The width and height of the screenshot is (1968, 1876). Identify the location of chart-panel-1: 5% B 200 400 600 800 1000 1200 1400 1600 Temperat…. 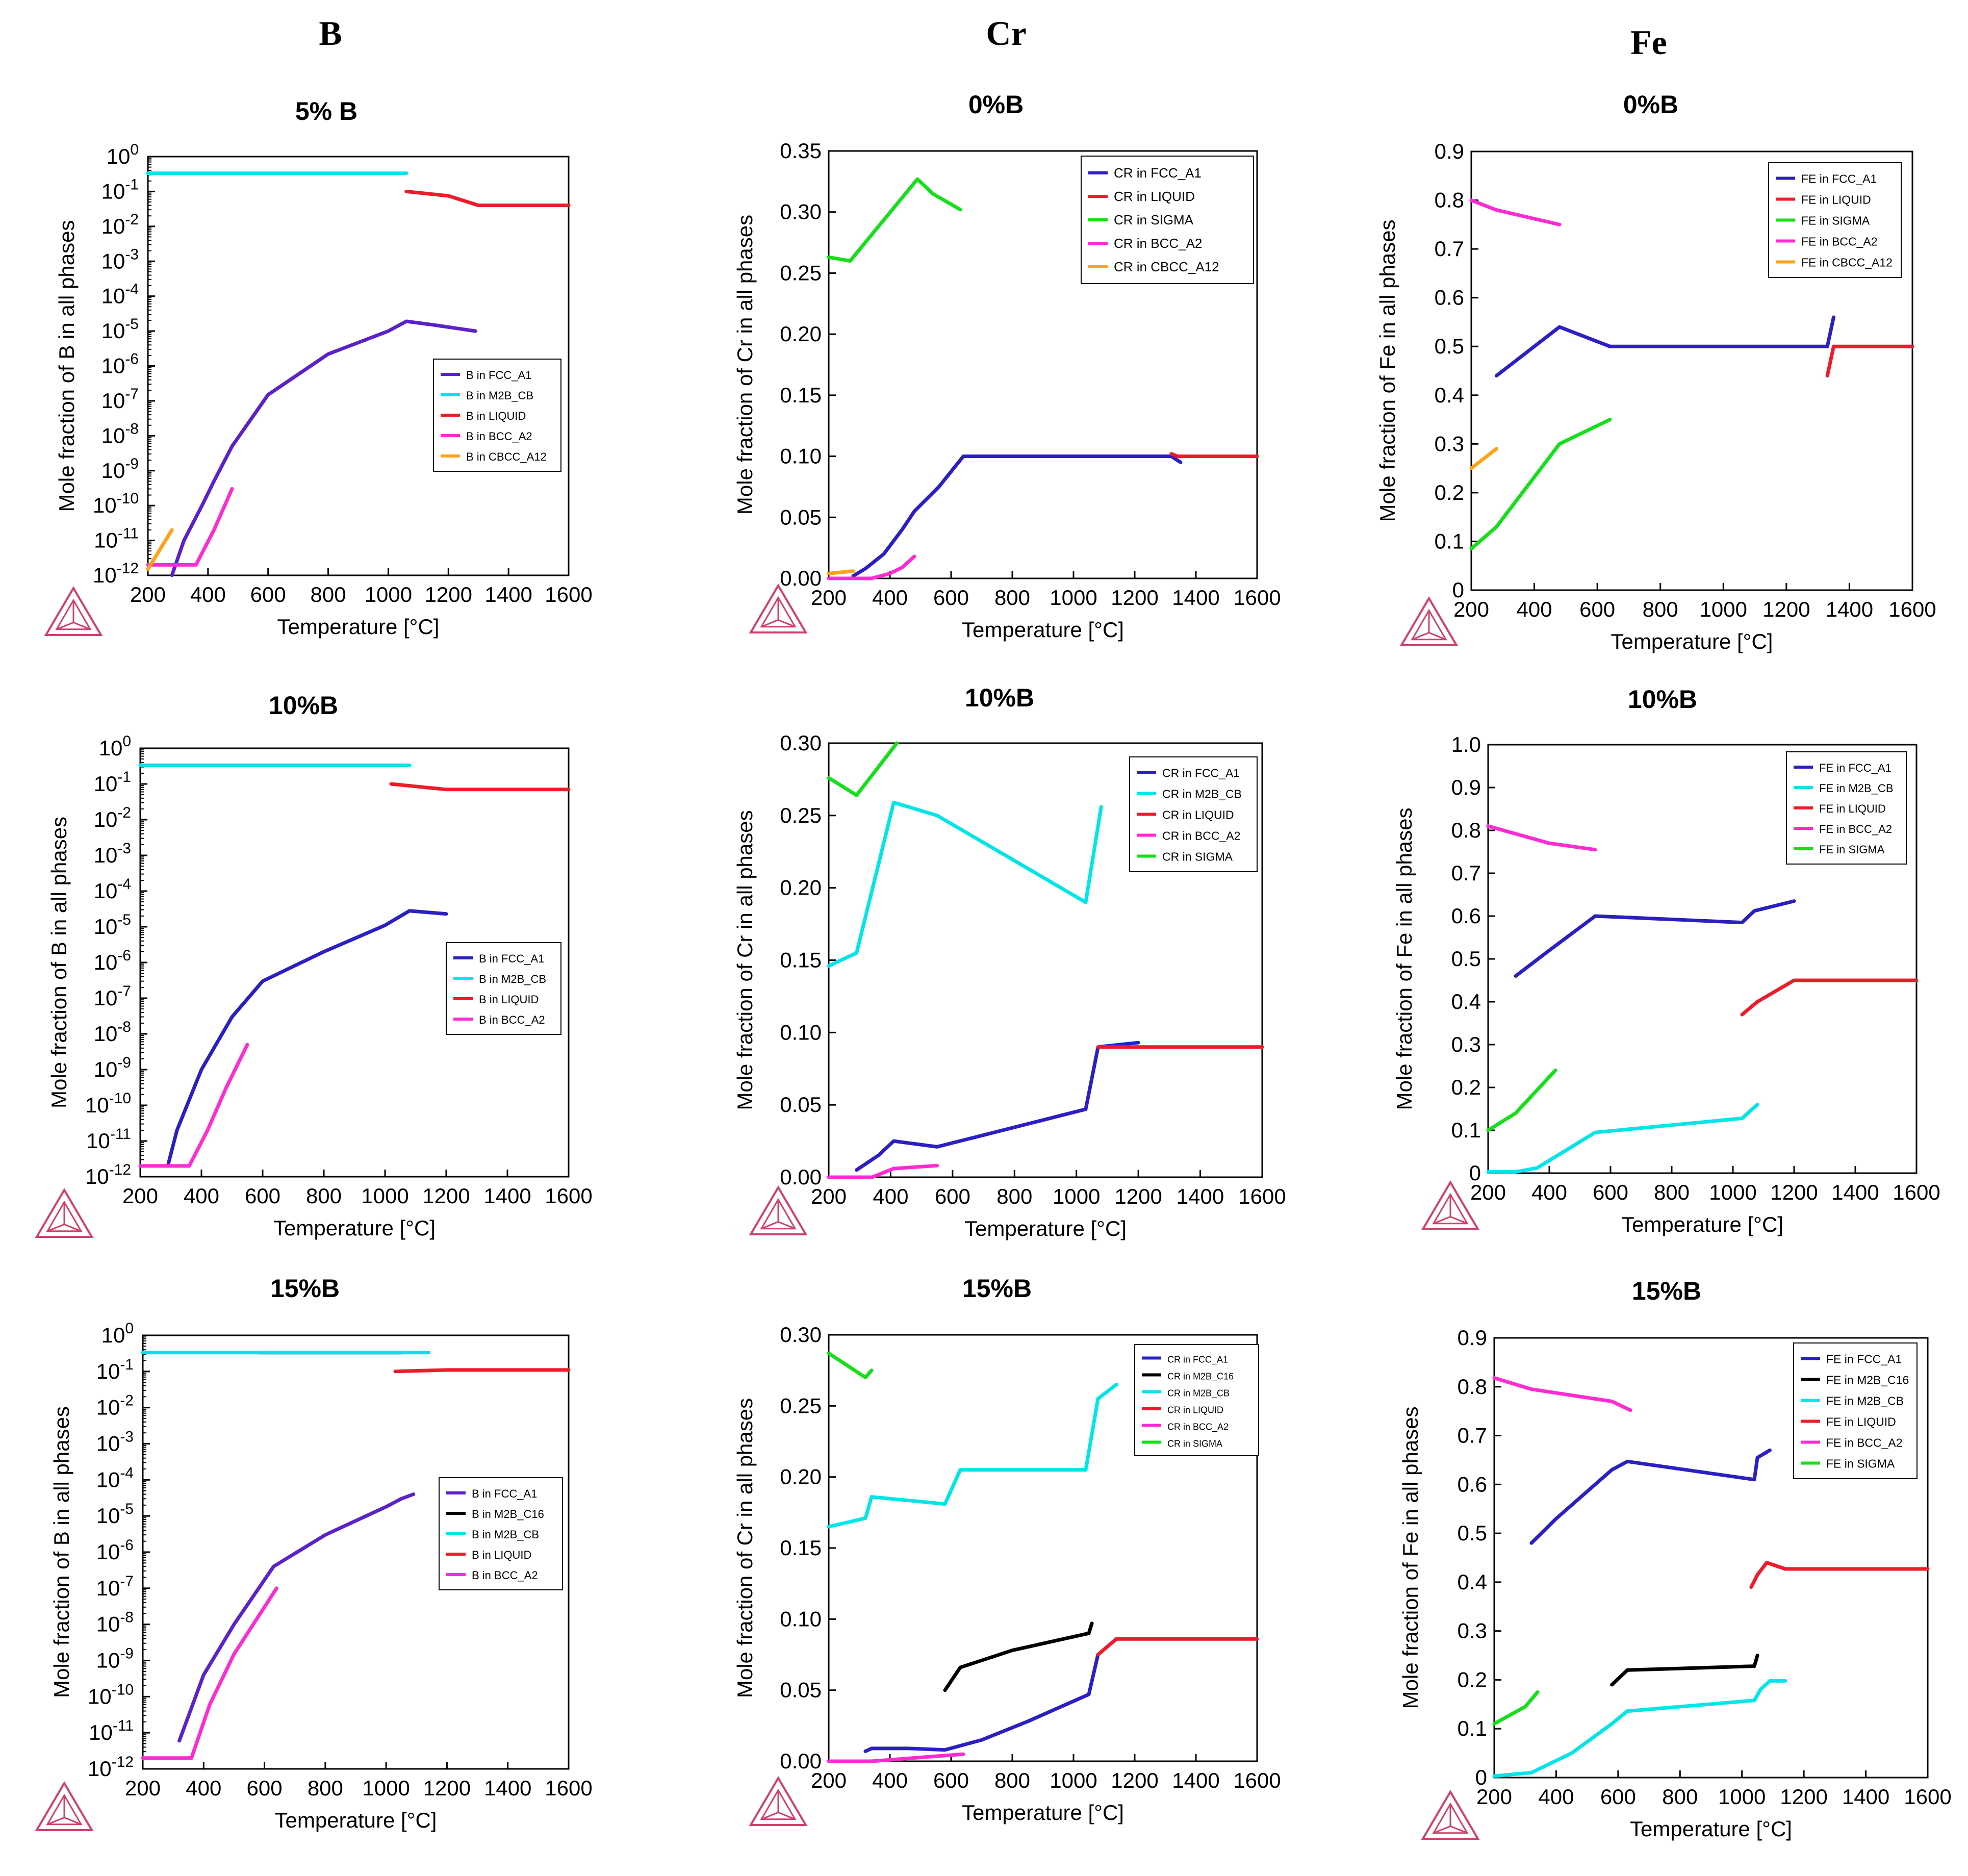
(318, 368).